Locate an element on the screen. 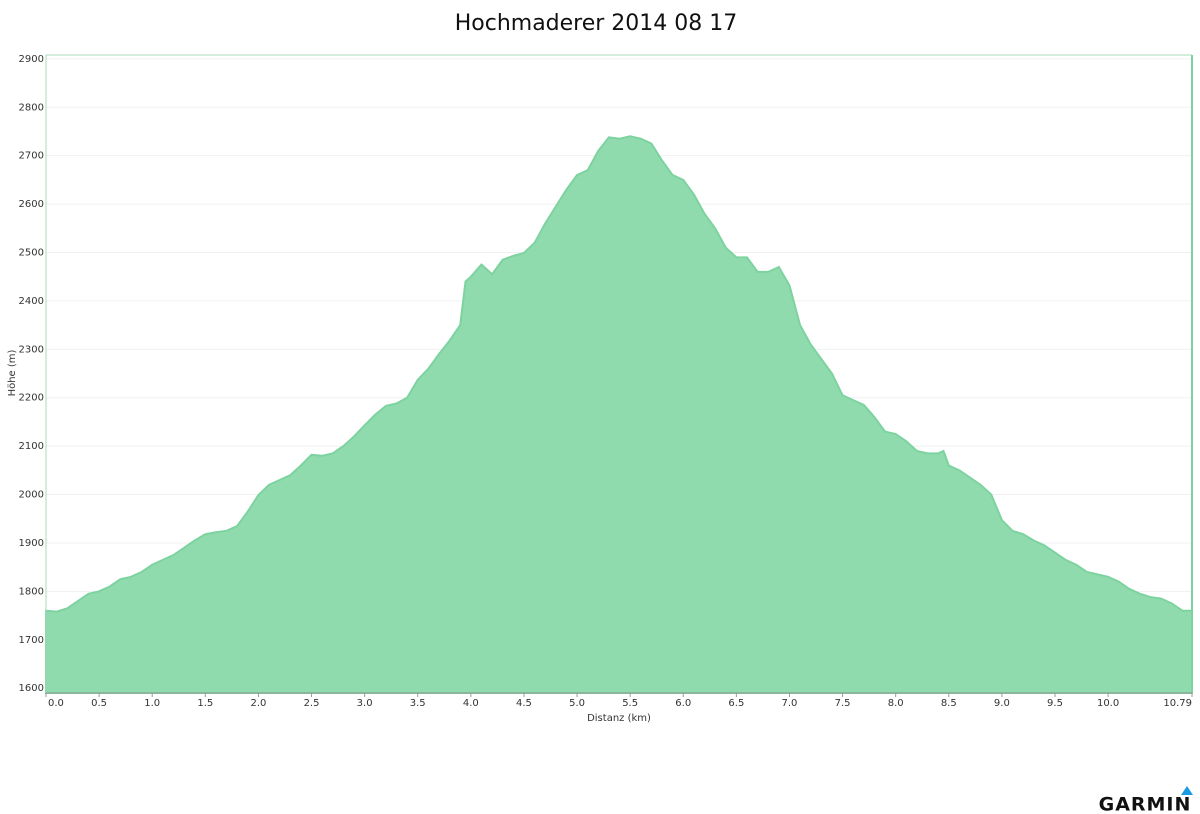  x-tick-label: 5.0 is located at coordinates (577, 703).